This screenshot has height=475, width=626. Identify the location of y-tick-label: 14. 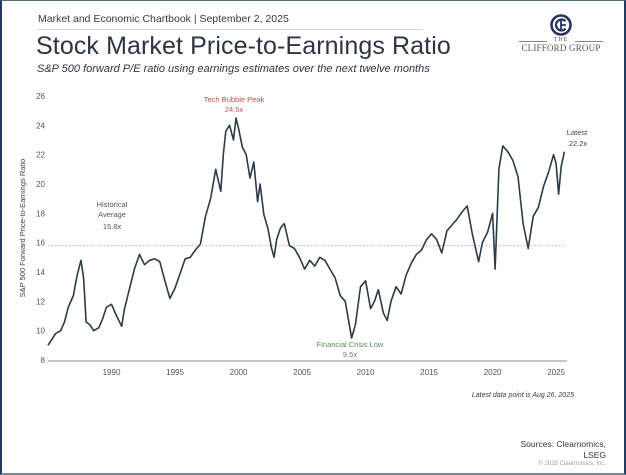
(40, 272).